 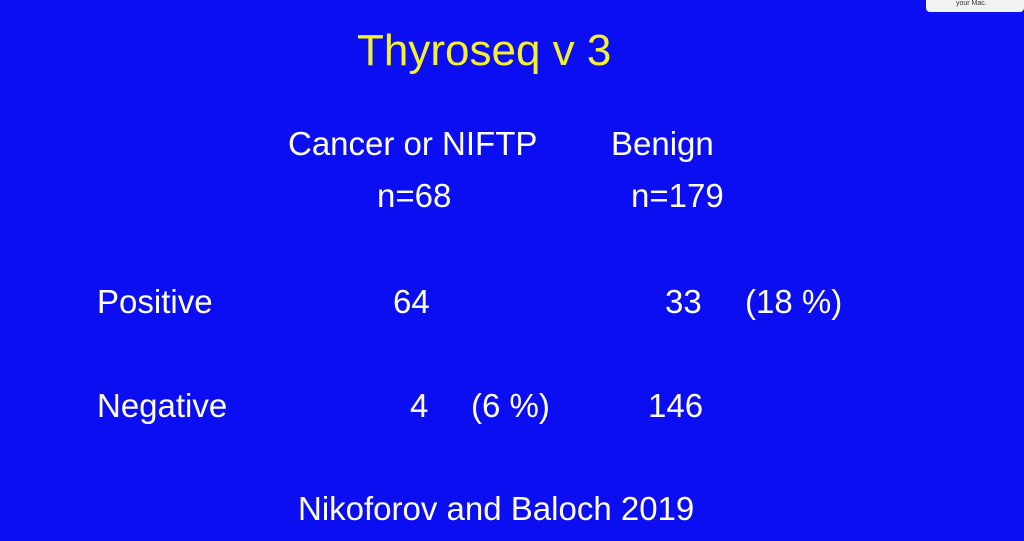 I want to click on row-label: Positive, so click(x=155, y=301).